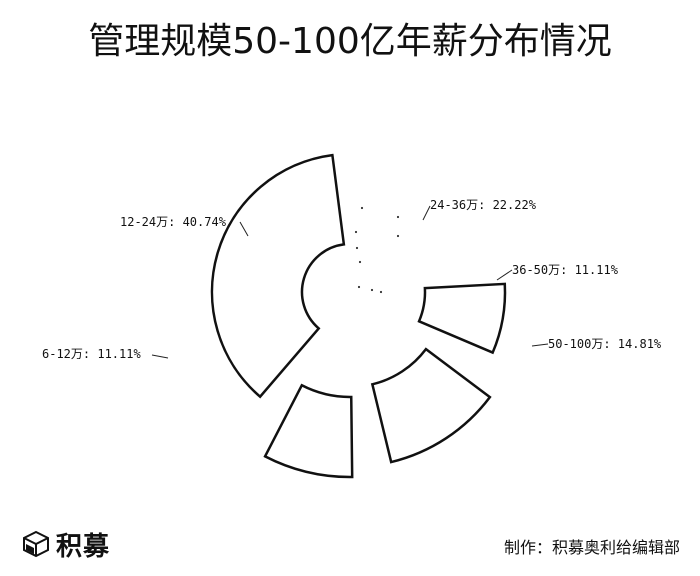  I want to click on cube-logo-icon, so click(36, 544).